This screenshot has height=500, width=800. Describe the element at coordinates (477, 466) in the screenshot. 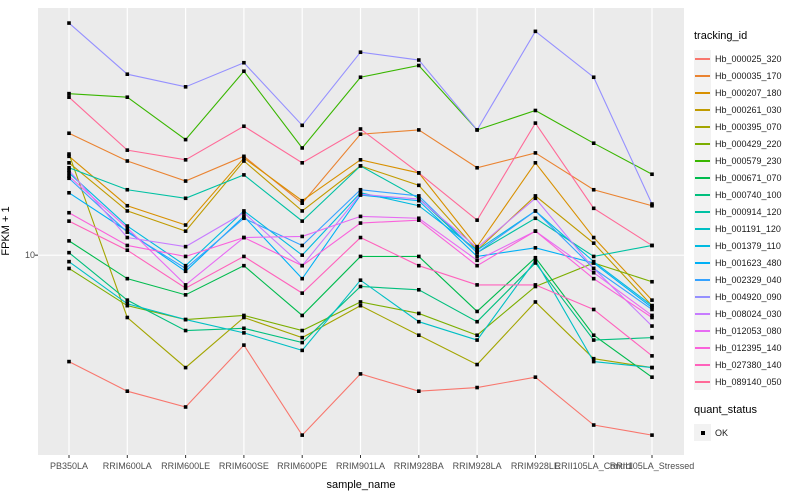

I see `x-tick-label: RRIM928LA` at that location.